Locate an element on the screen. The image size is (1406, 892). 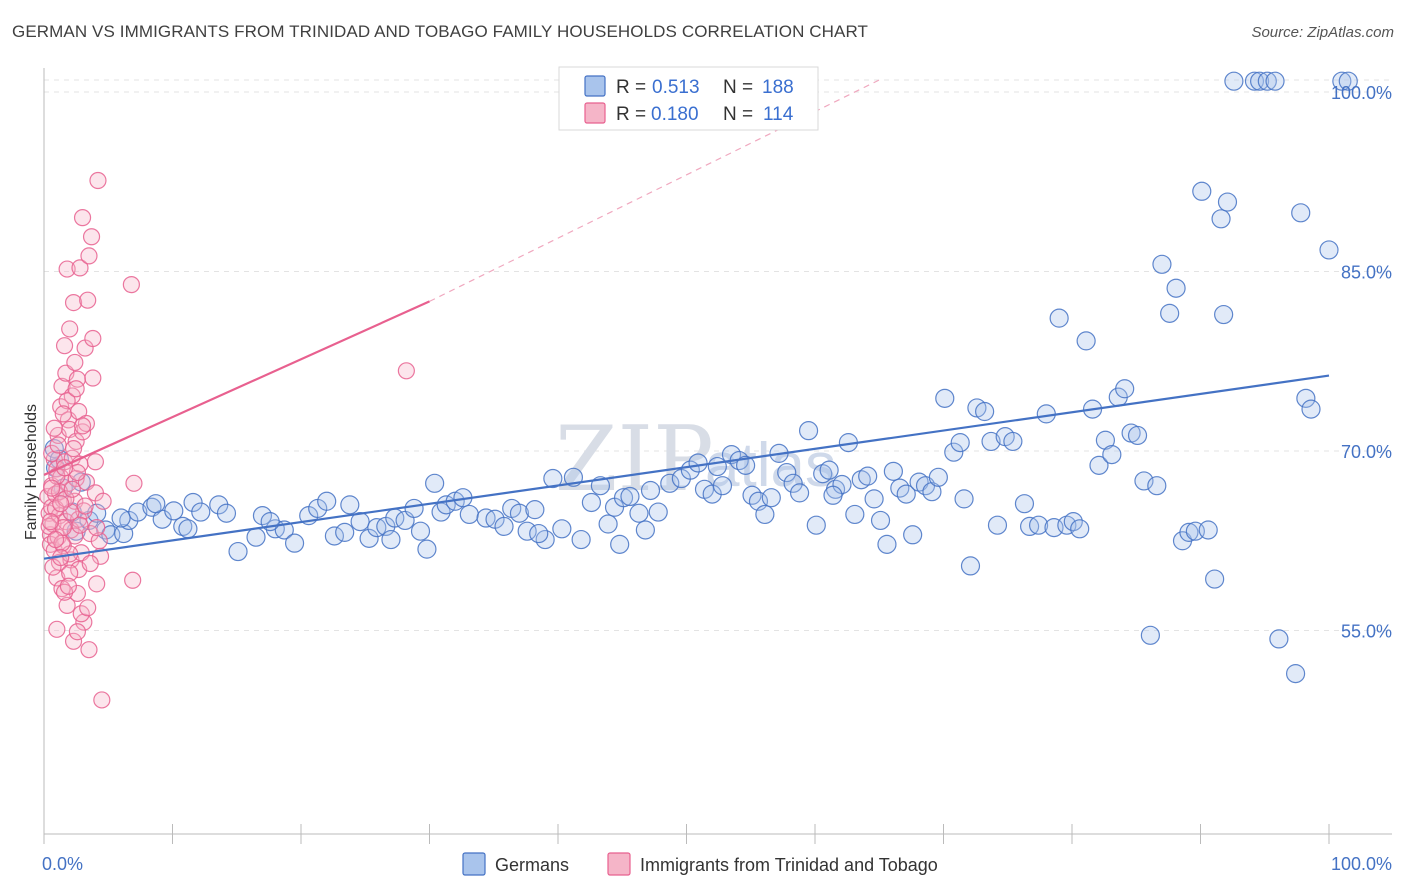
watermark-zip: ZIP is located at coordinates (634, 459).